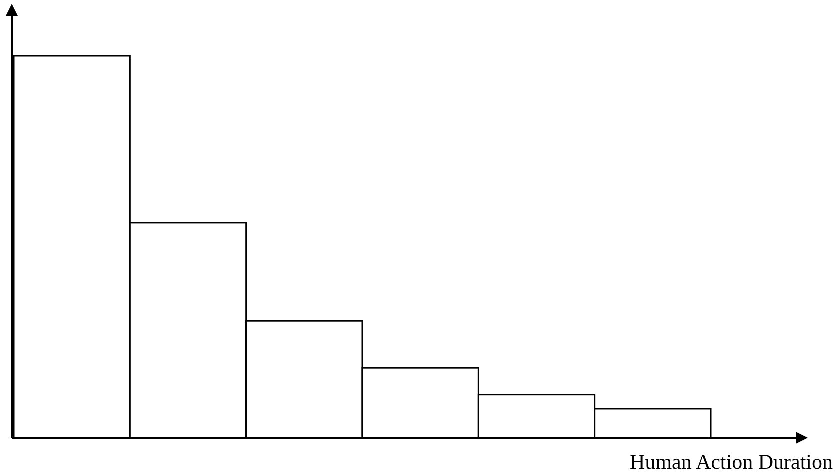  I want to click on x-axis-title: Human Action Duration, so click(732, 462).